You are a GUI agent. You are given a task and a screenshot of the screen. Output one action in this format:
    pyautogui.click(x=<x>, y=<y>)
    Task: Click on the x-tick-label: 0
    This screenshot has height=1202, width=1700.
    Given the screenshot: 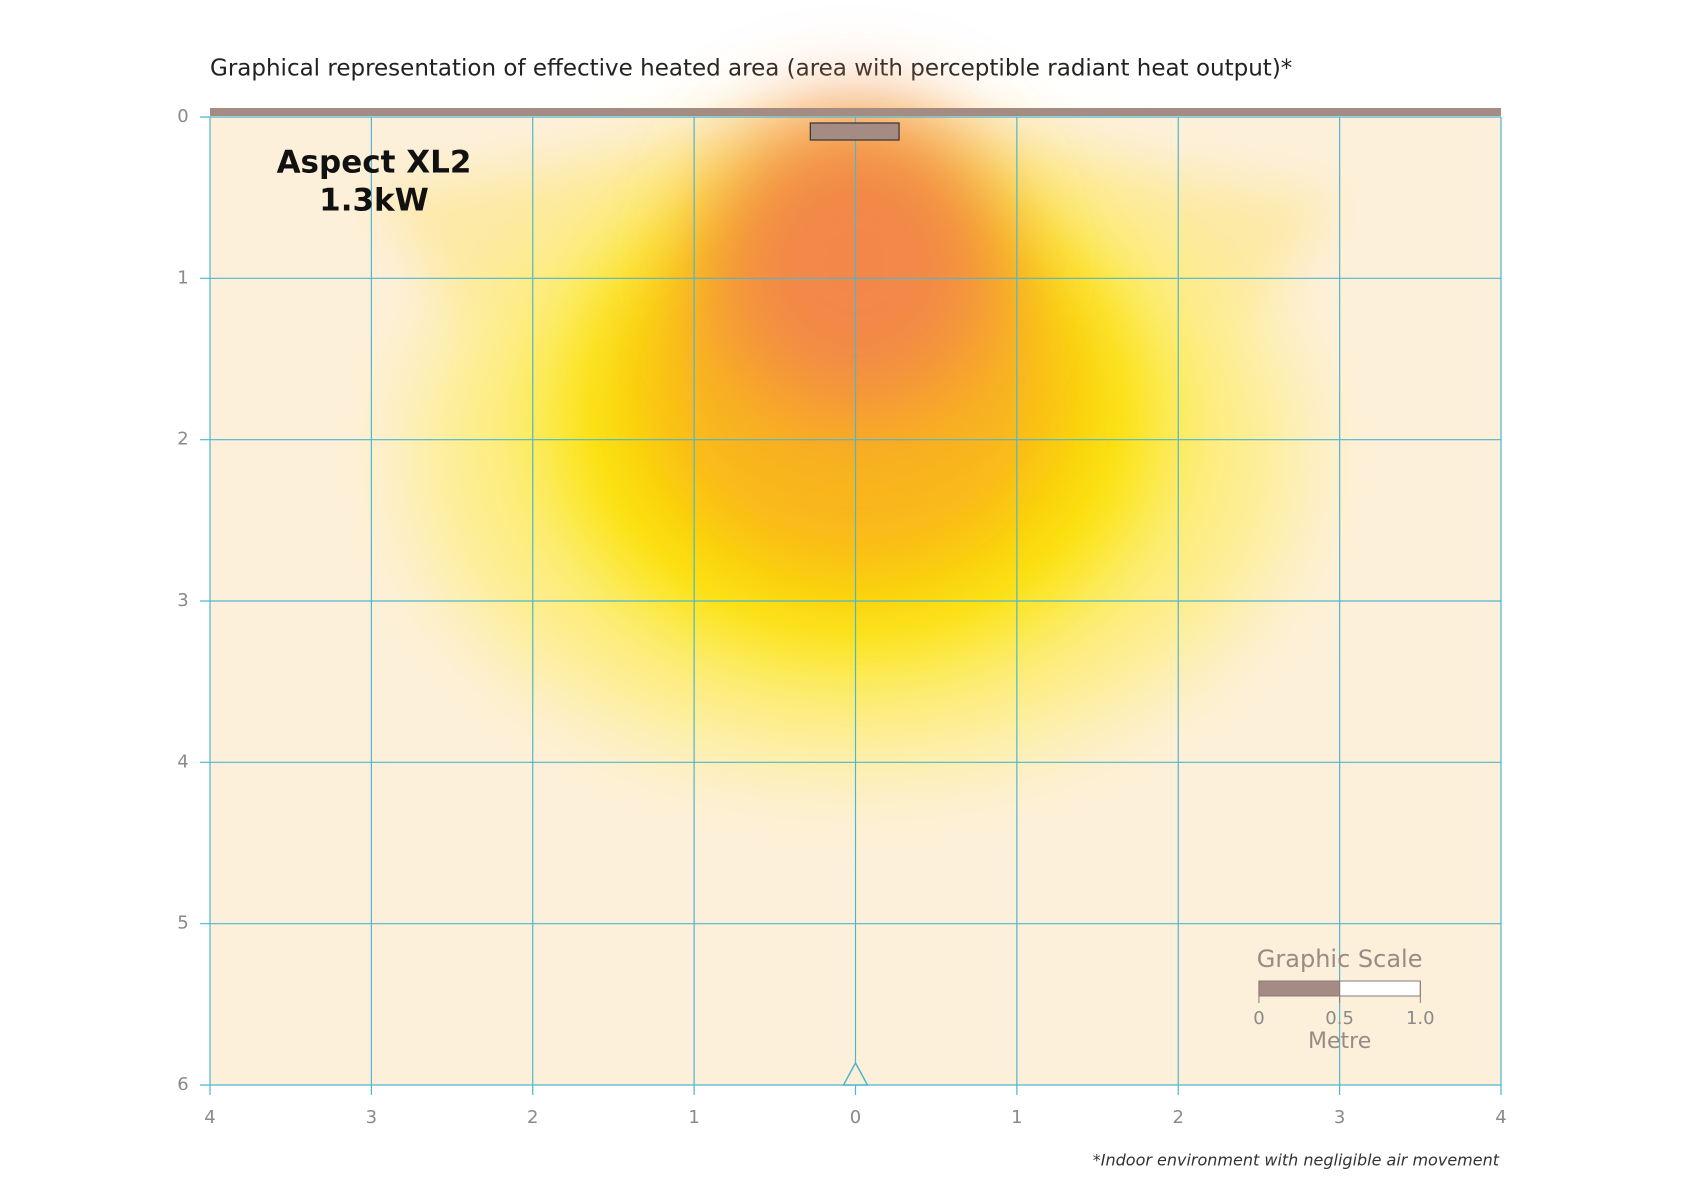 What is the action you would take?
    pyautogui.click(x=855, y=1117)
    